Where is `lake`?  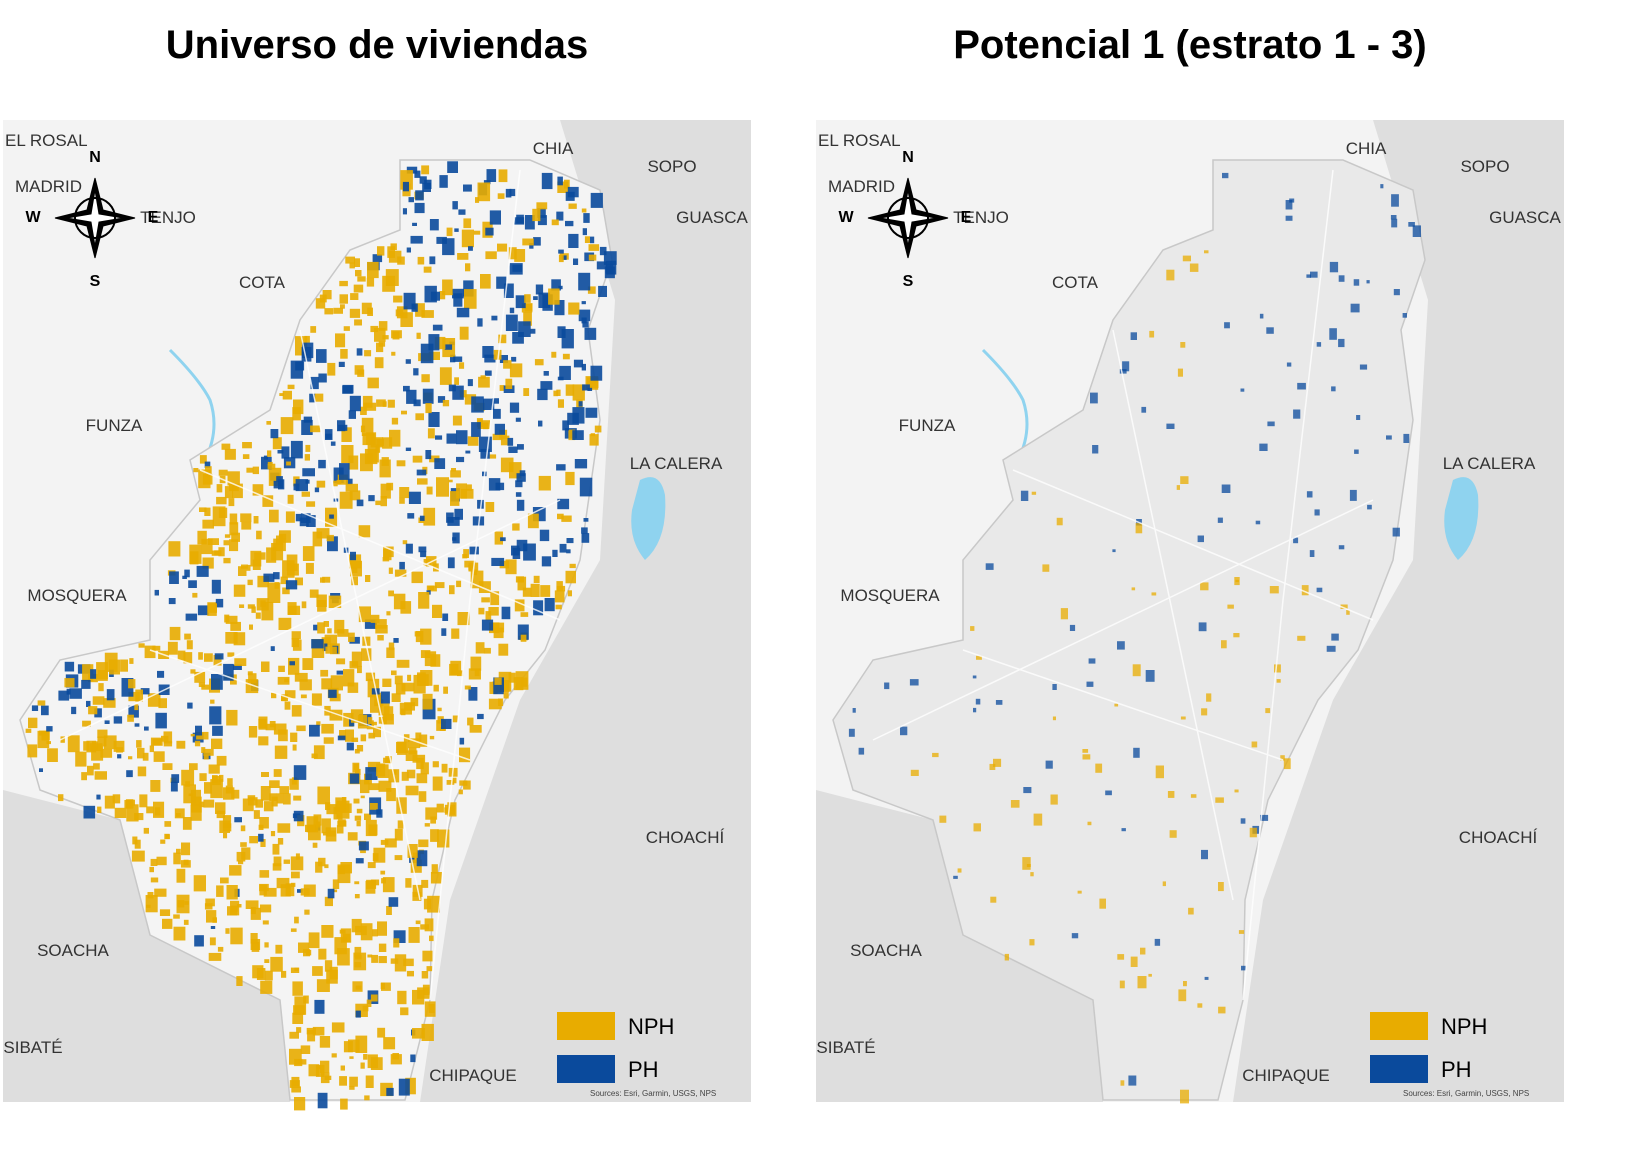 lake is located at coordinates (1461, 518).